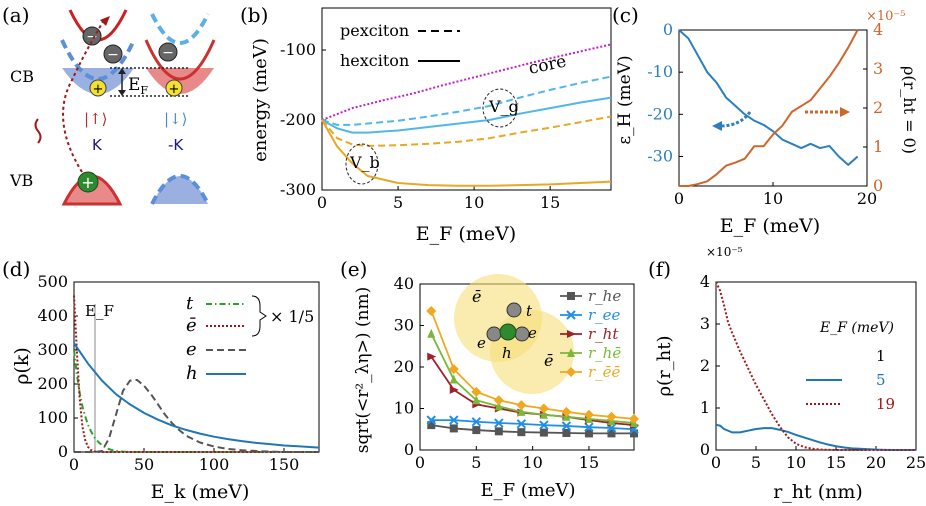 The width and height of the screenshot is (926, 506). I want to click on annotation-core: core, so click(547, 64).